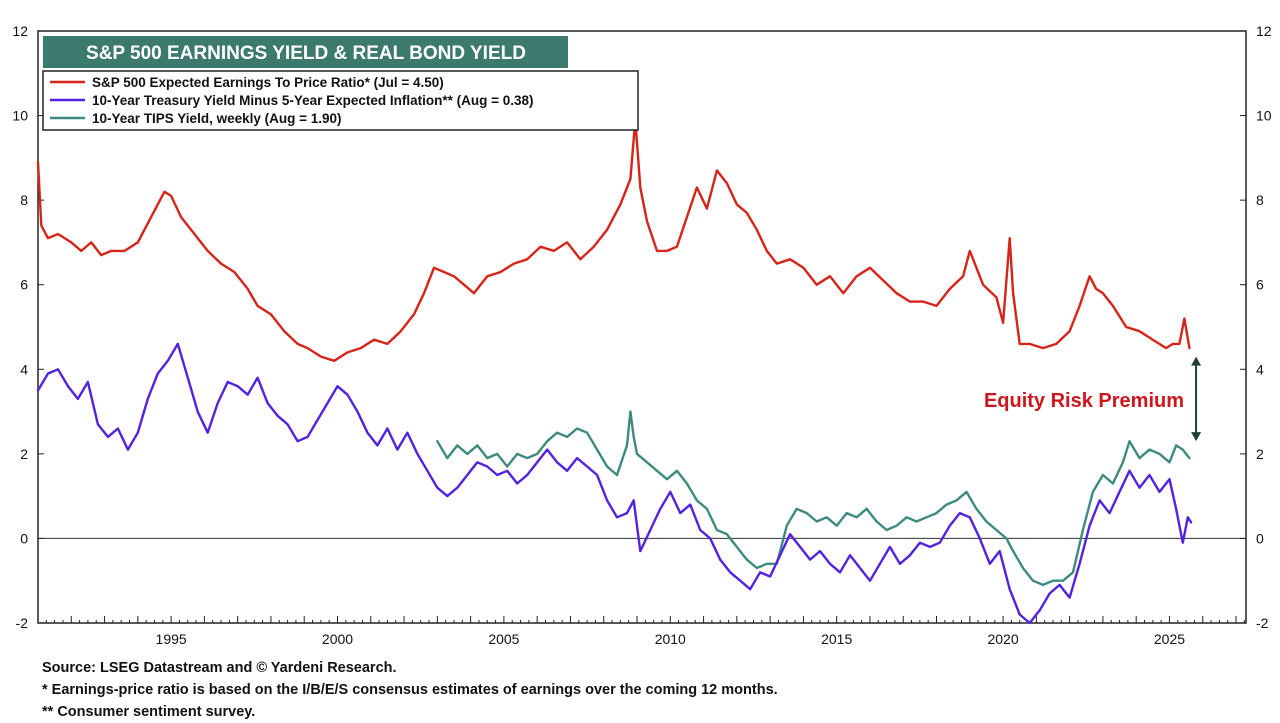 This screenshot has width=1280, height=723. I want to click on x-tick-label: 2020, so click(1002, 639).